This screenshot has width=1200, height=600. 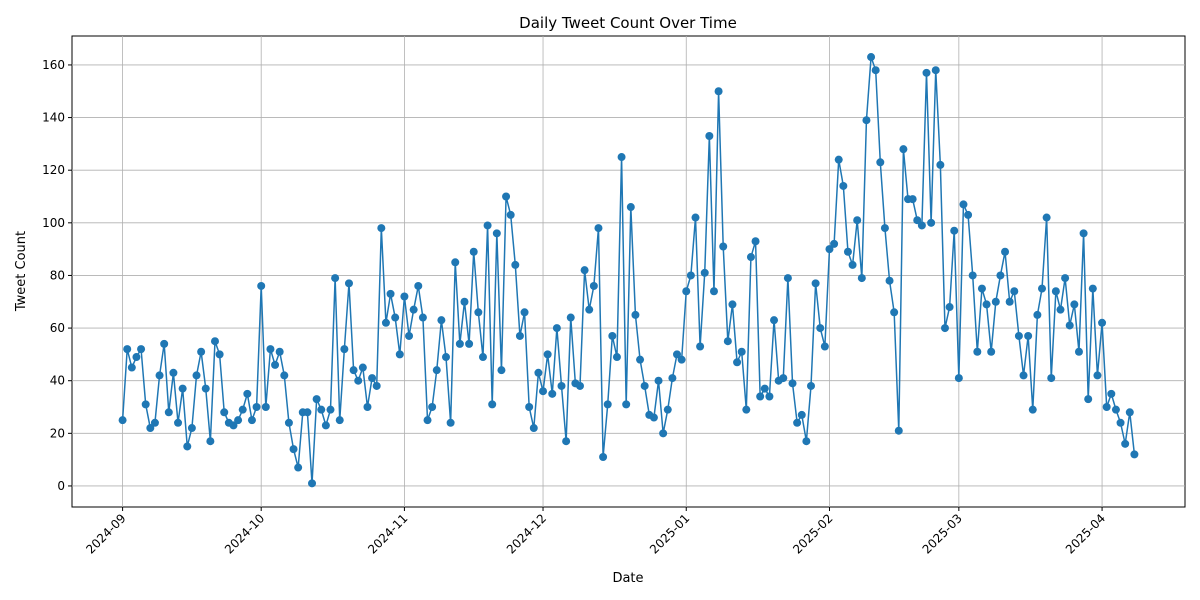 What do you see at coordinates (244, 533) in the screenshot?
I see `x-tick-label: 2024-10` at bounding box center [244, 533].